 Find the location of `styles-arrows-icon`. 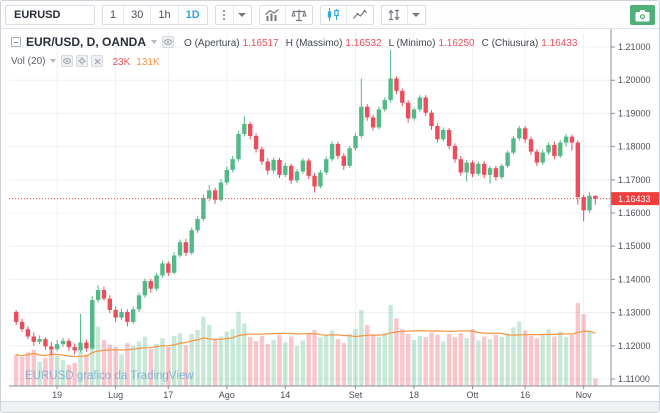

styles-arrows-icon is located at coordinates (395, 14).